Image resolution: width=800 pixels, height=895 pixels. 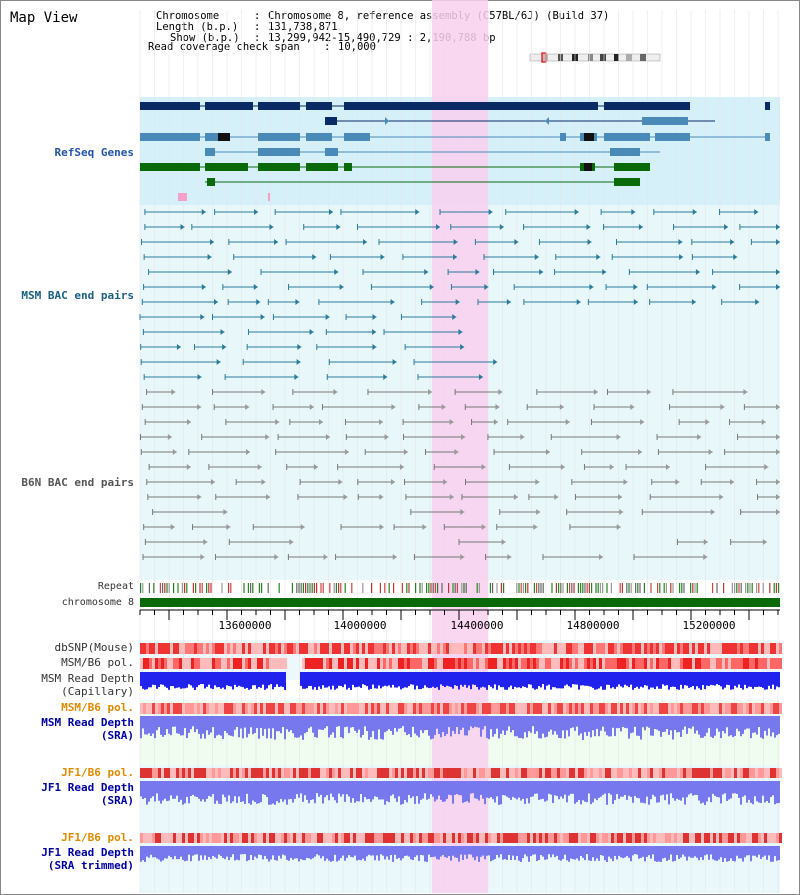 What do you see at coordinates (115, 586) in the screenshot?
I see `track-label-repeat: Repeat` at bounding box center [115, 586].